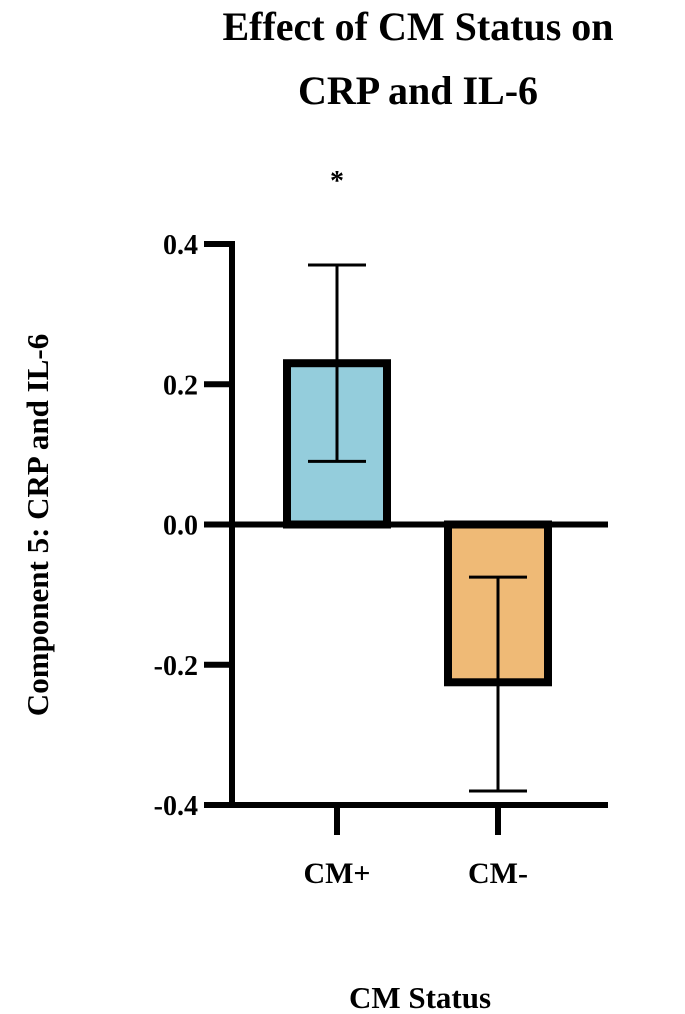 The image size is (685, 1014). Describe the element at coordinates (336, 873) in the screenshot. I see `x-tick-label: CM+` at that location.